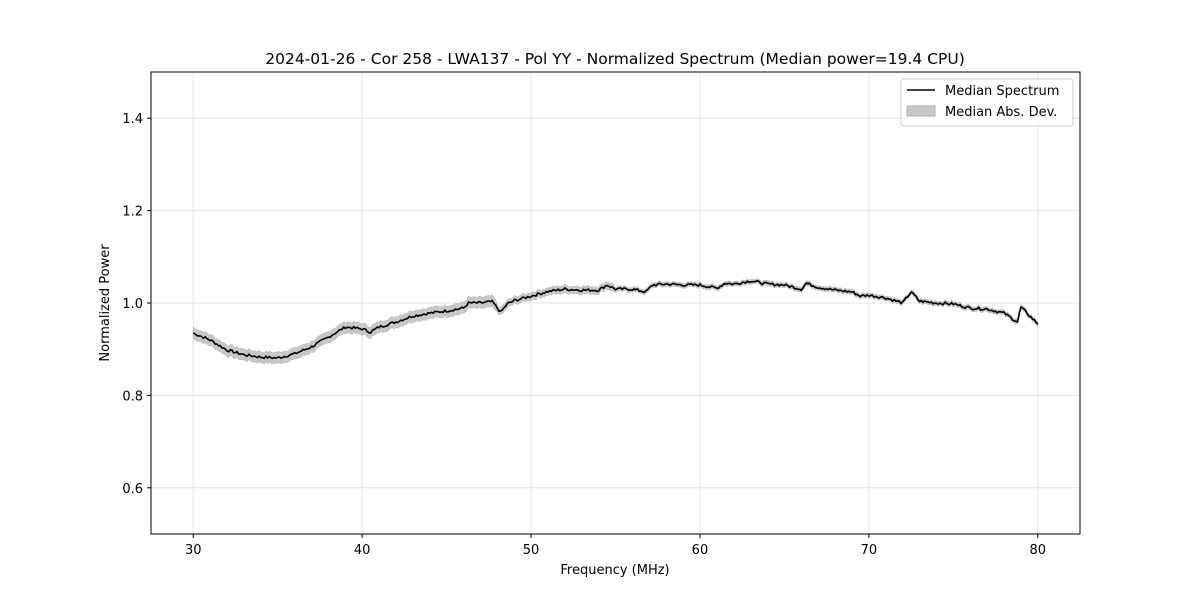  What do you see at coordinates (1002, 91) in the screenshot?
I see `legend-entry-median-spectrum: Median Spectrum` at bounding box center [1002, 91].